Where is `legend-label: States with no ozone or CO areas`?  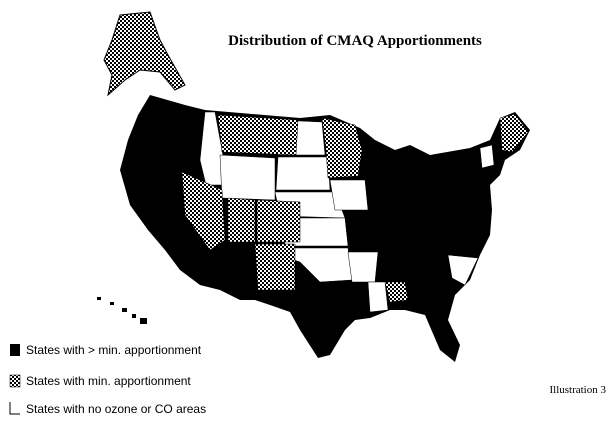 legend-label: States with no ozone or CO areas is located at coordinates (116, 409).